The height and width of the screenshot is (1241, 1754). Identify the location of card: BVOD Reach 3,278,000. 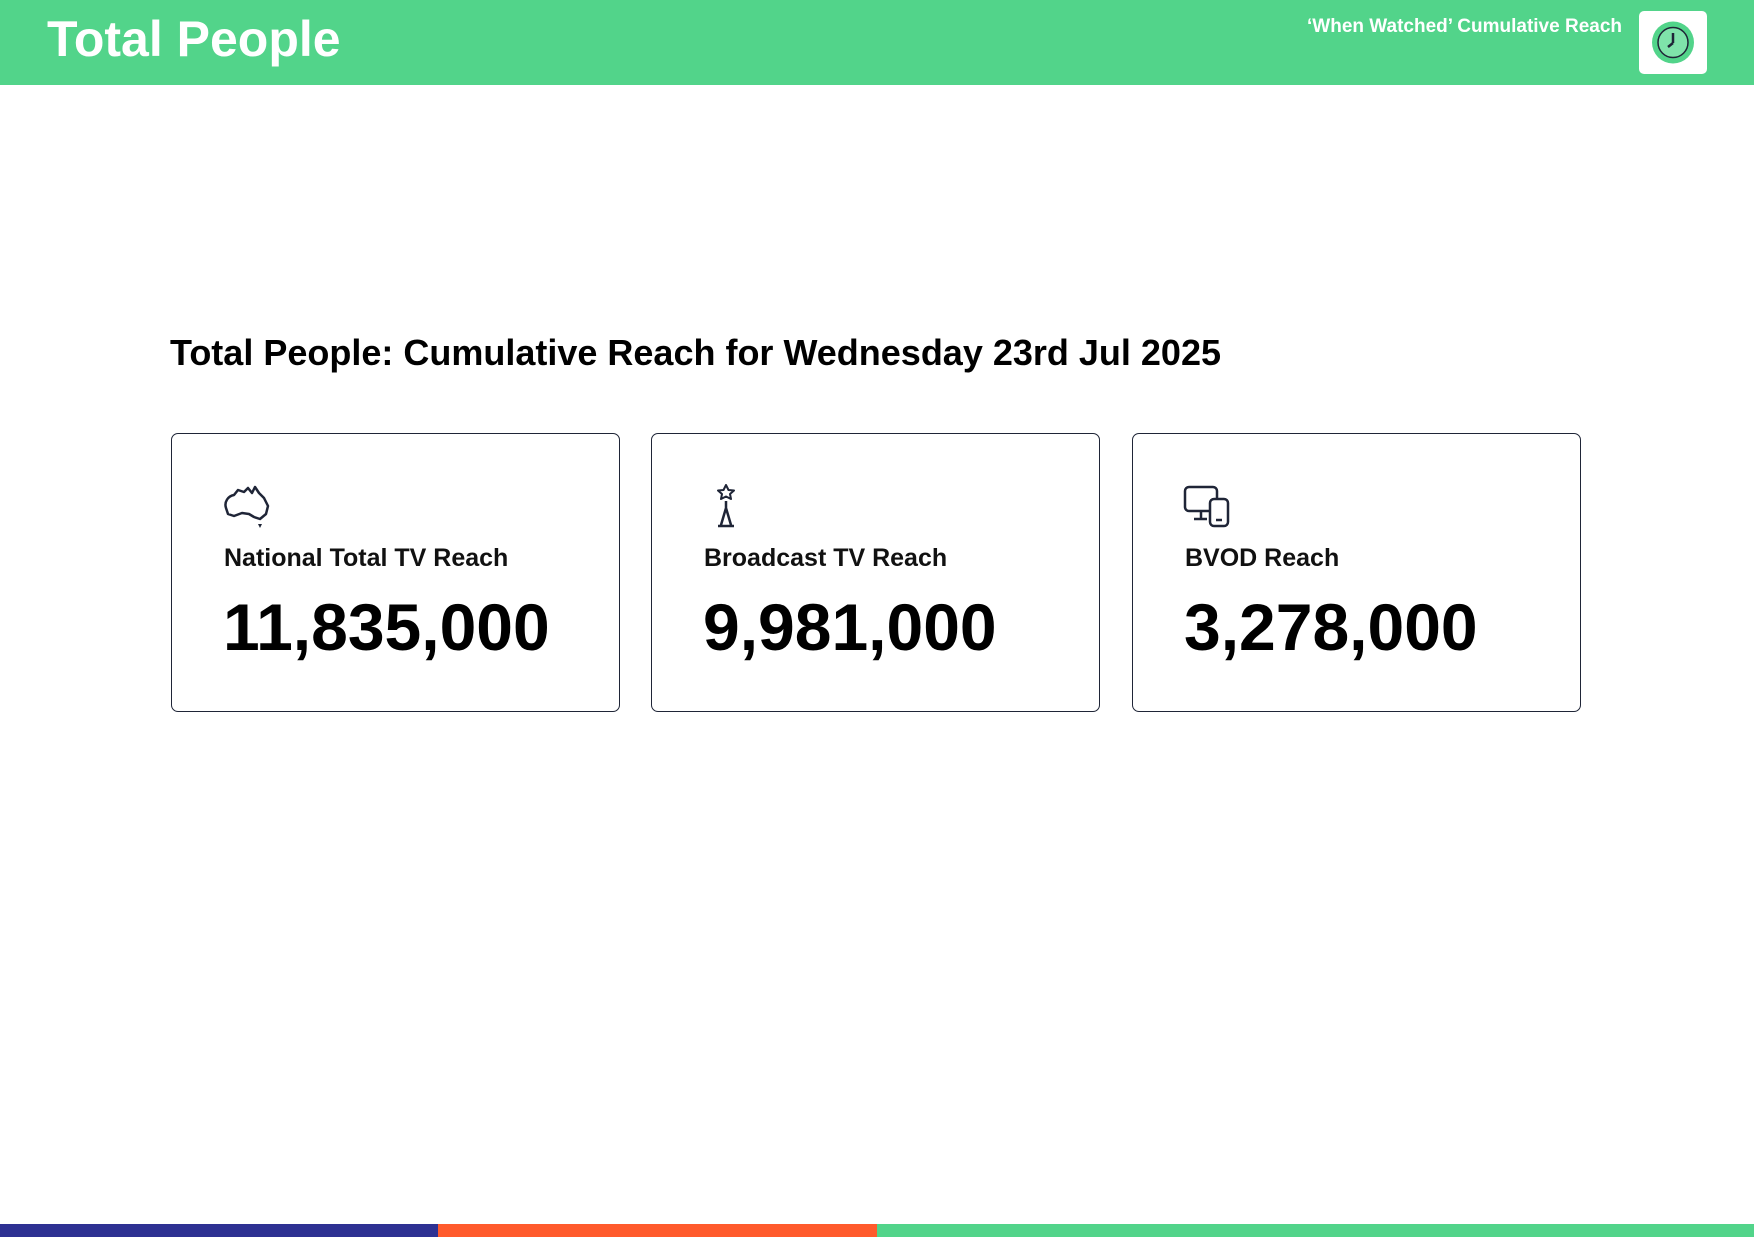
(1356, 572).